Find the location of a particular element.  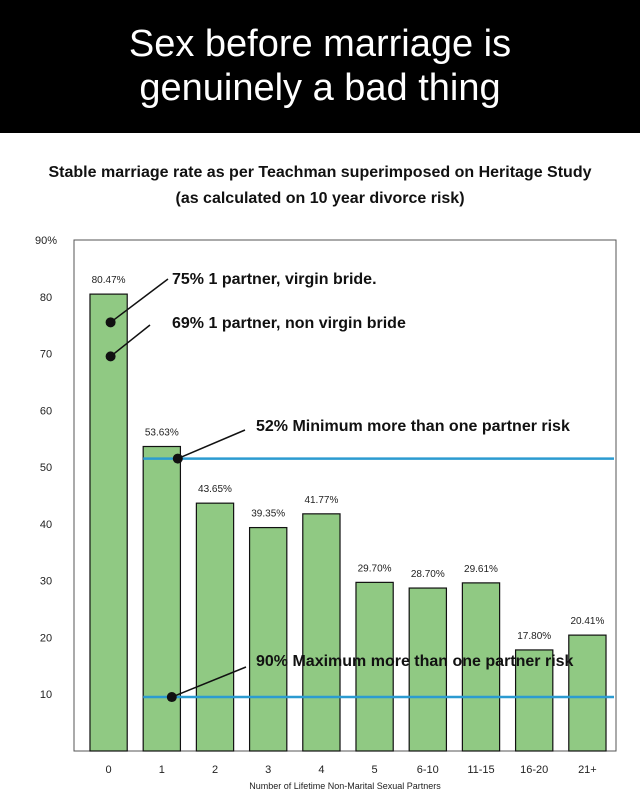

reference-label: 52% Minimum more than one partner risk is located at coordinates (413, 426).